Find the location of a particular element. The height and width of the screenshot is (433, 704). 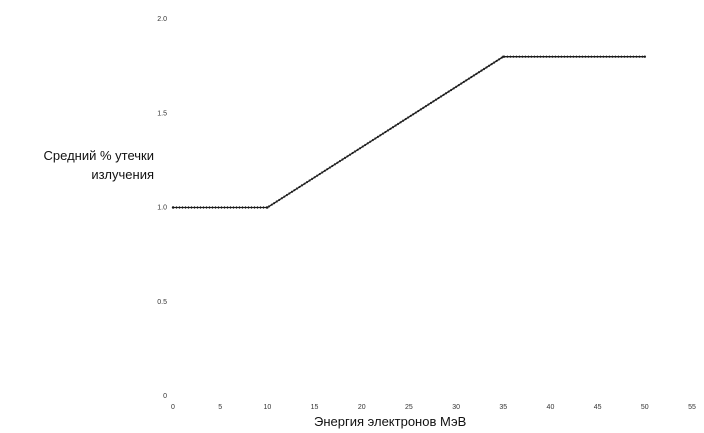

y-tick-label: 1.0 is located at coordinates (162, 208).